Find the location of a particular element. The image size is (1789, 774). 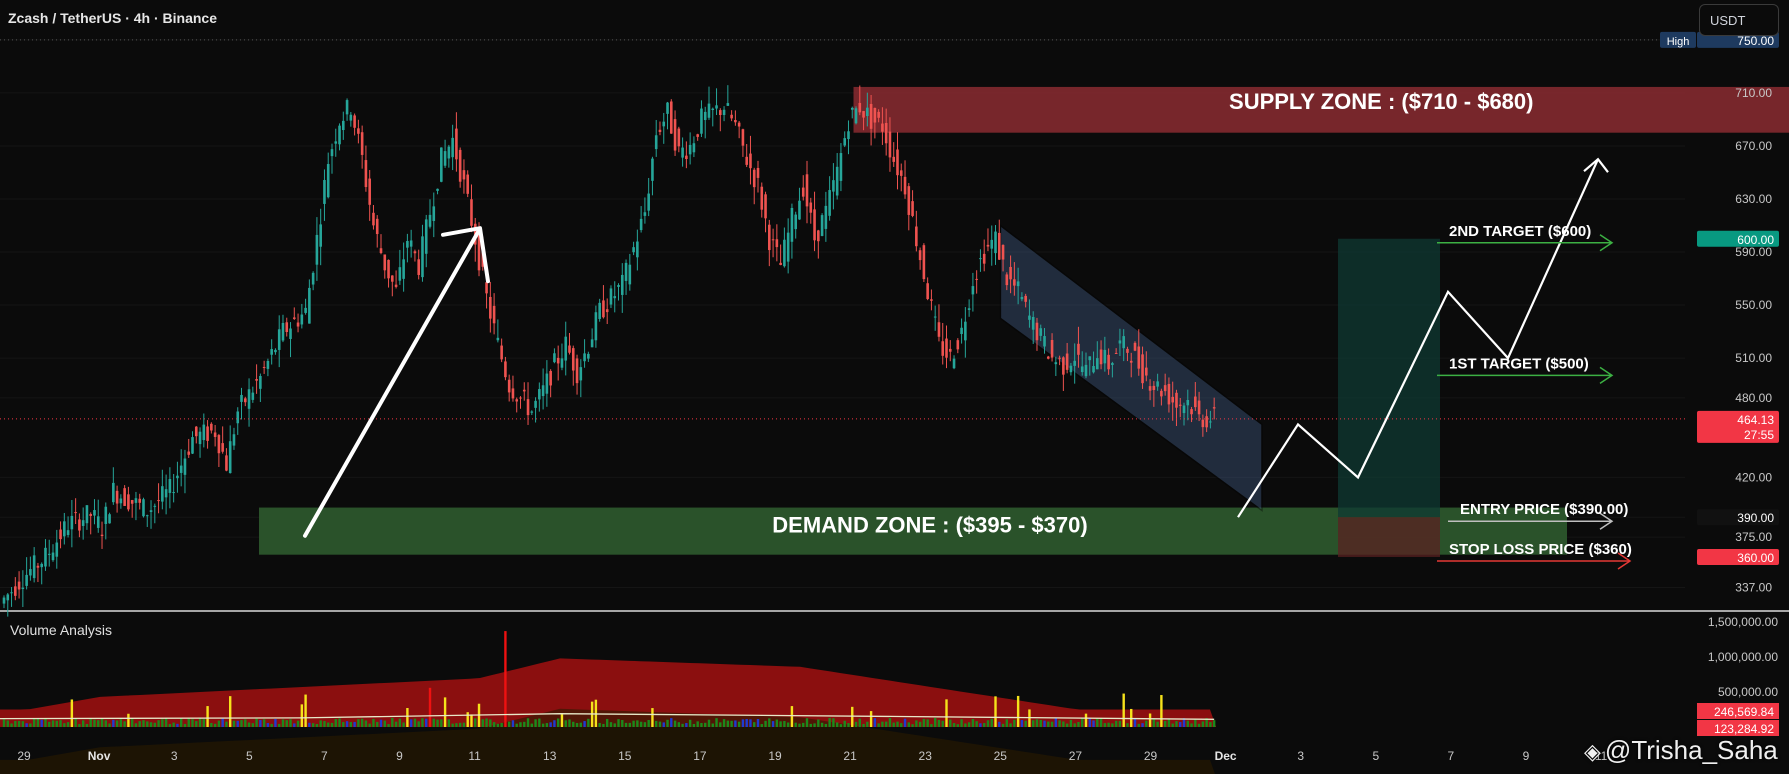

loss-area is located at coordinates (1389, 537).